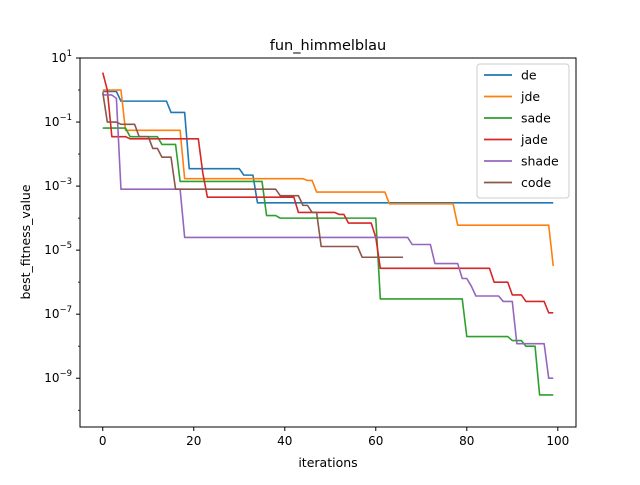 The image size is (640, 485). What do you see at coordinates (284, 441) in the screenshot?
I see `x-tick-label: 40` at bounding box center [284, 441].